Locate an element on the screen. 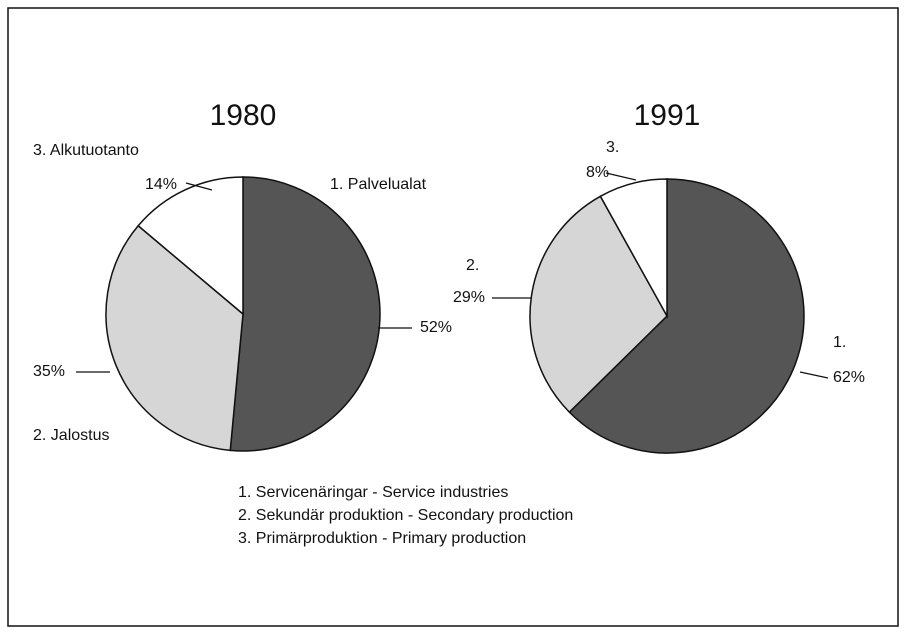 The width and height of the screenshot is (911, 638). category-label: 1. is located at coordinates (839, 342).